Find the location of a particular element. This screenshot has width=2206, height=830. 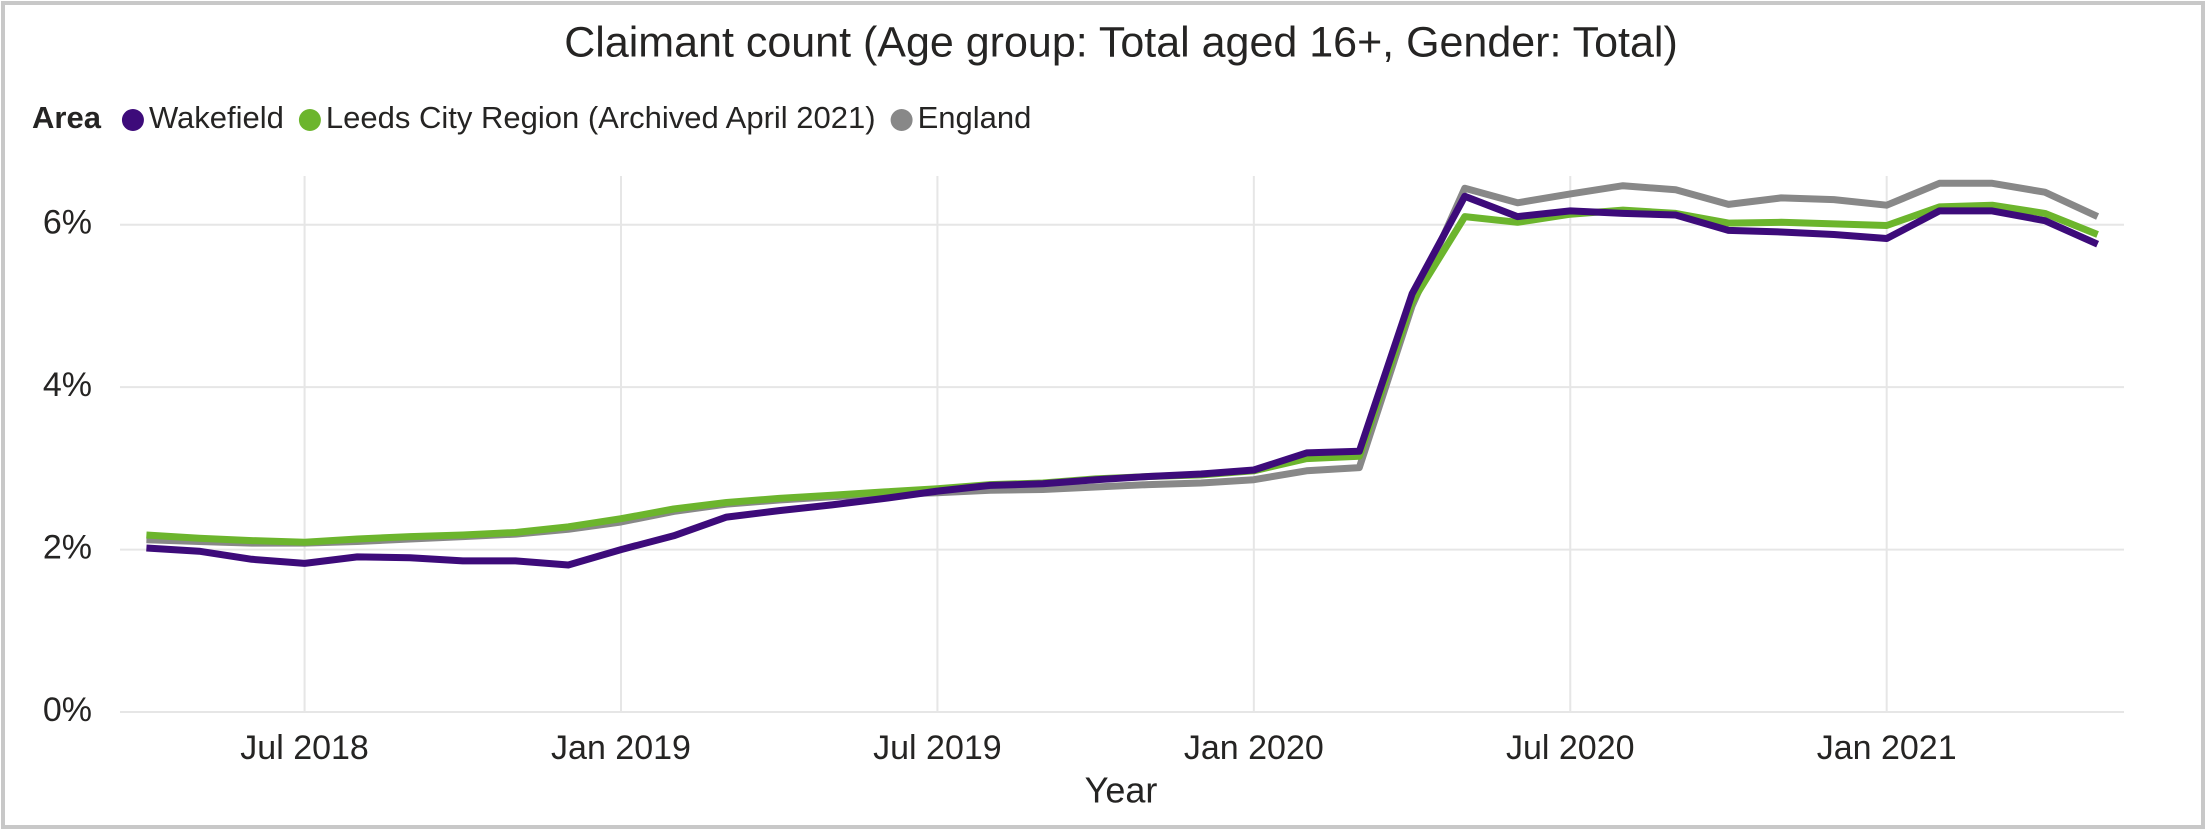

x-tick-label: Jul 2020 is located at coordinates (1570, 748).